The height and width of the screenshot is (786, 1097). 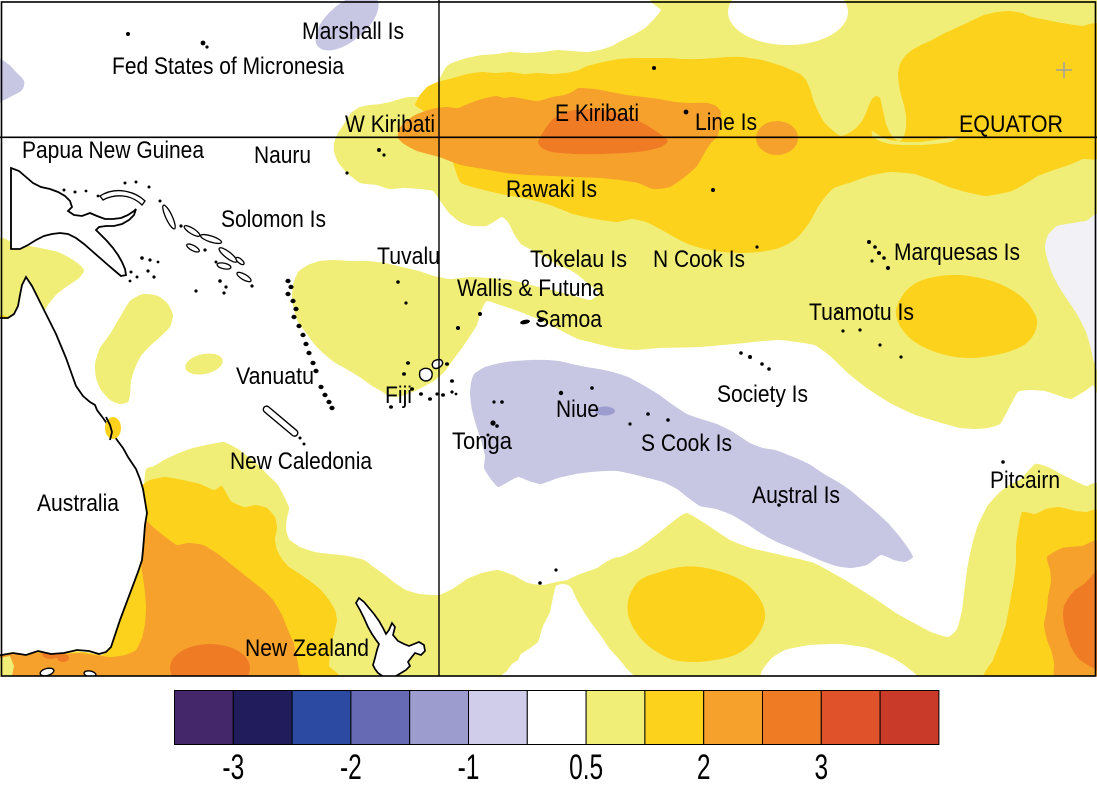 What do you see at coordinates (699, 259) in the screenshot?
I see `svg-text: N Cook Is` at bounding box center [699, 259].